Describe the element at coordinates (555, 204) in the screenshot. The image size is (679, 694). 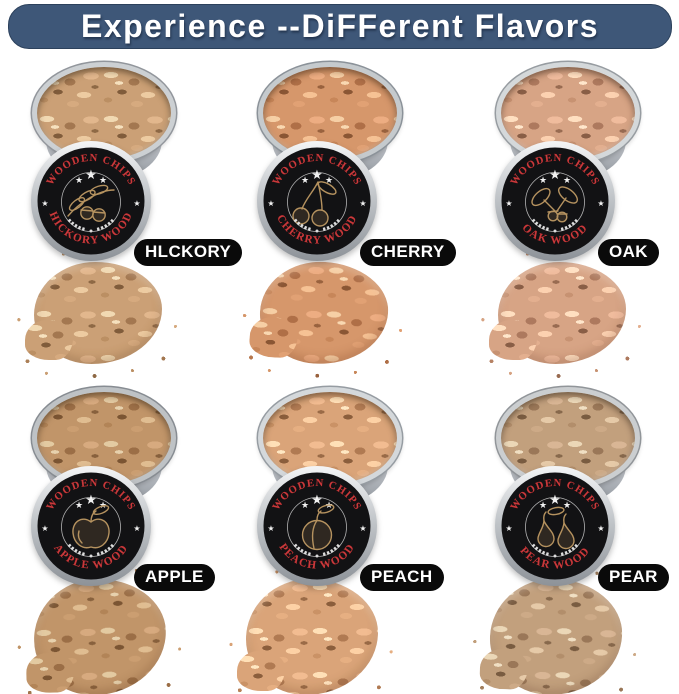
I see `oak-leaves-acorns-icon` at that location.